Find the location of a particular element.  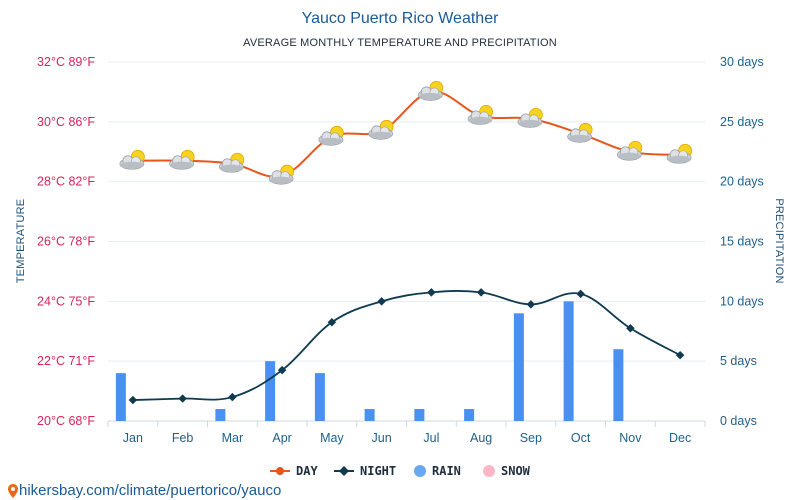

legend-snow-label: SNOW is located at coordinates (516, 471).